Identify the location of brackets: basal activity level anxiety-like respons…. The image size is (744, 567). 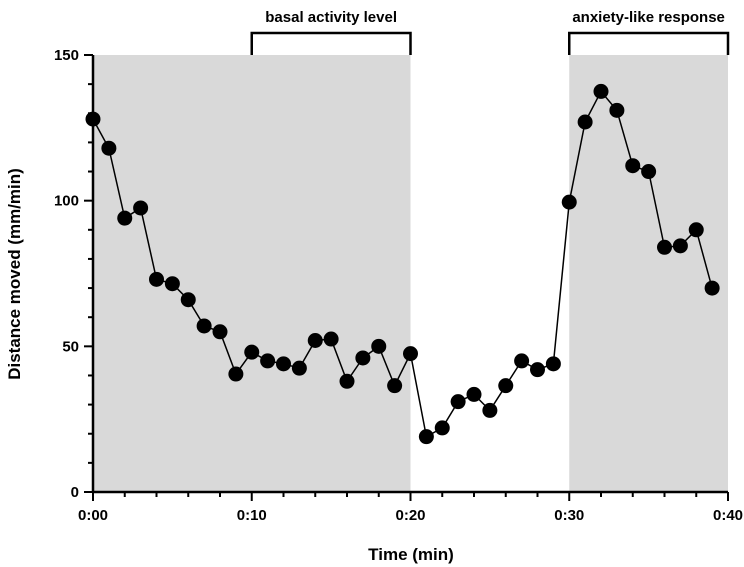
(490, 32).